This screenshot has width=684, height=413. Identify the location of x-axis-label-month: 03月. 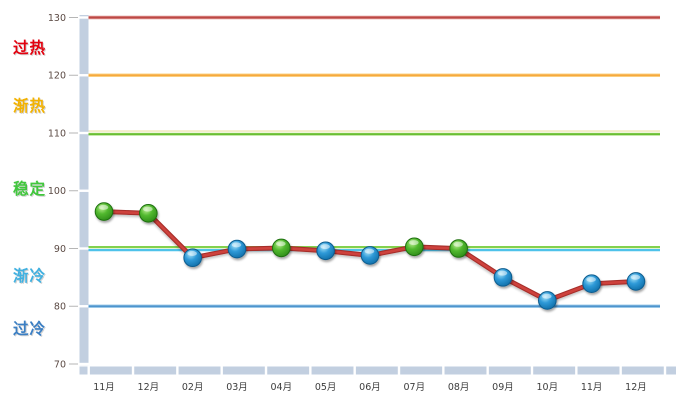
(237, 387).